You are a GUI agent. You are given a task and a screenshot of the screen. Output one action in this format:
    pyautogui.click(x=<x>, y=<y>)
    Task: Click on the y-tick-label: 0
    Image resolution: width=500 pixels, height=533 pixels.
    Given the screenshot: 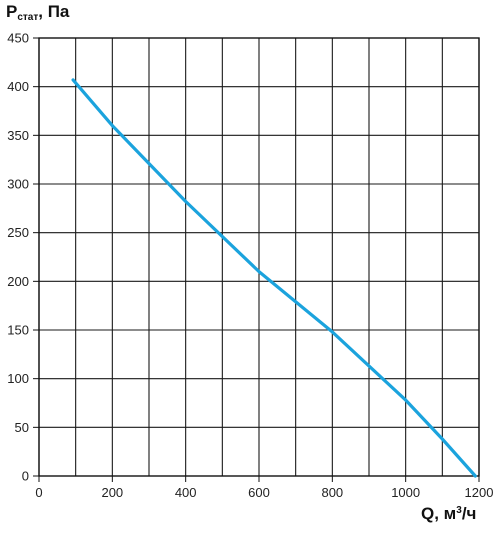 What is the action you would take?
    pyautogui.click(x=25, y=476)
    